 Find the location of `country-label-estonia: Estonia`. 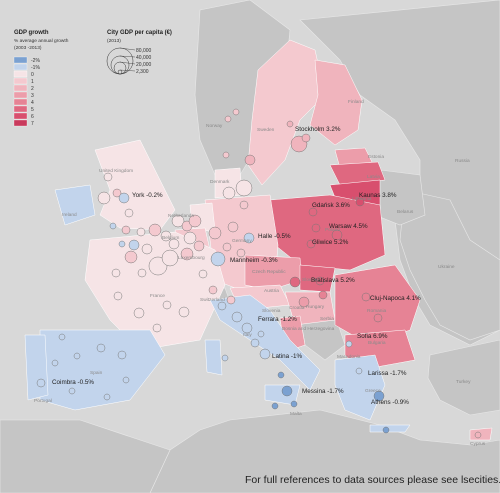

country-label-estonia: Estonia is located at coordinates (376, 157).